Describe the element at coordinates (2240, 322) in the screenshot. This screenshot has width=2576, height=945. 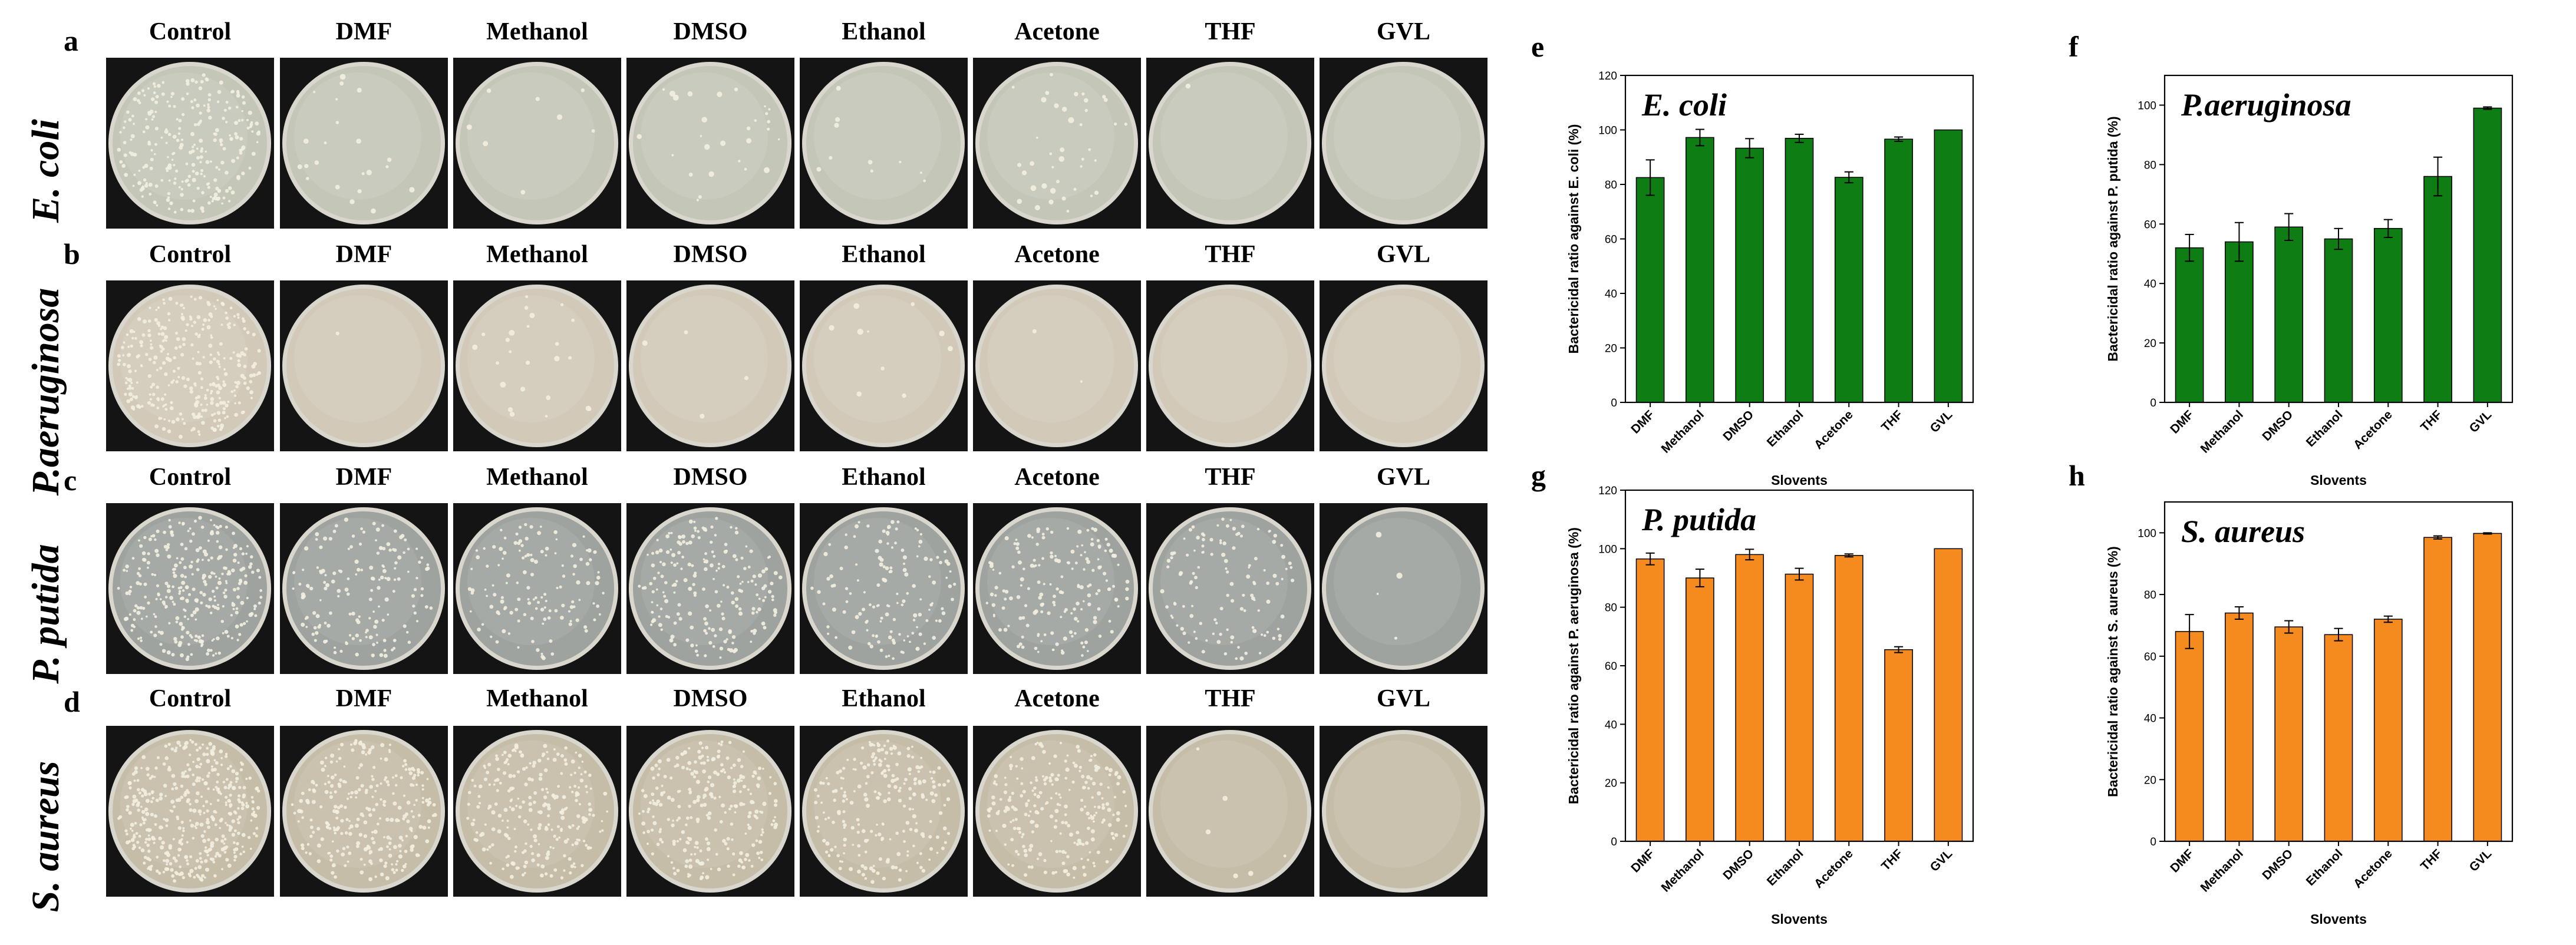
I see `bar-methanol` at that location.